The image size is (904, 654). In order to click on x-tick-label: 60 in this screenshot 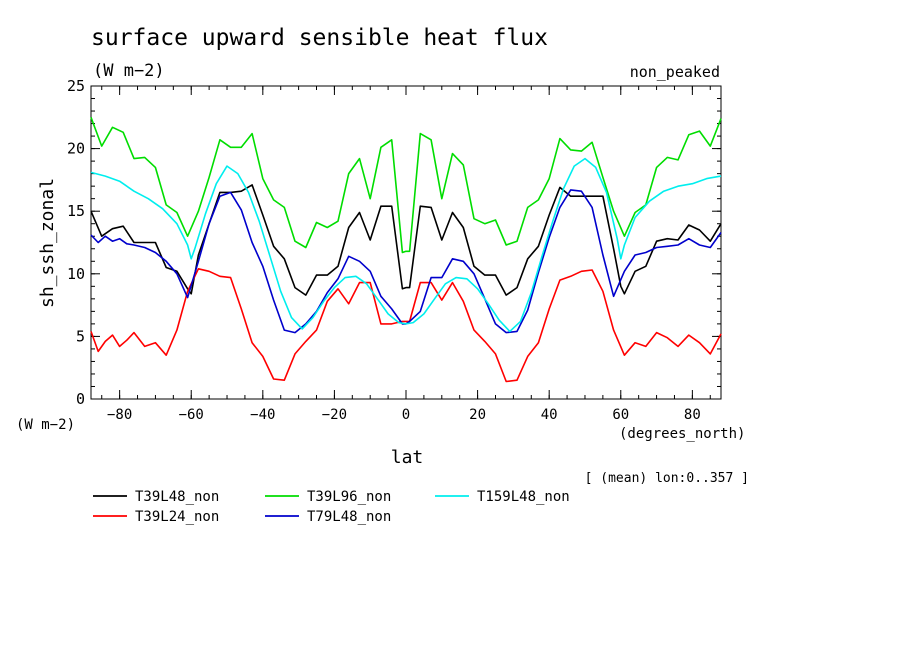, I will do `click(620, 415)`.